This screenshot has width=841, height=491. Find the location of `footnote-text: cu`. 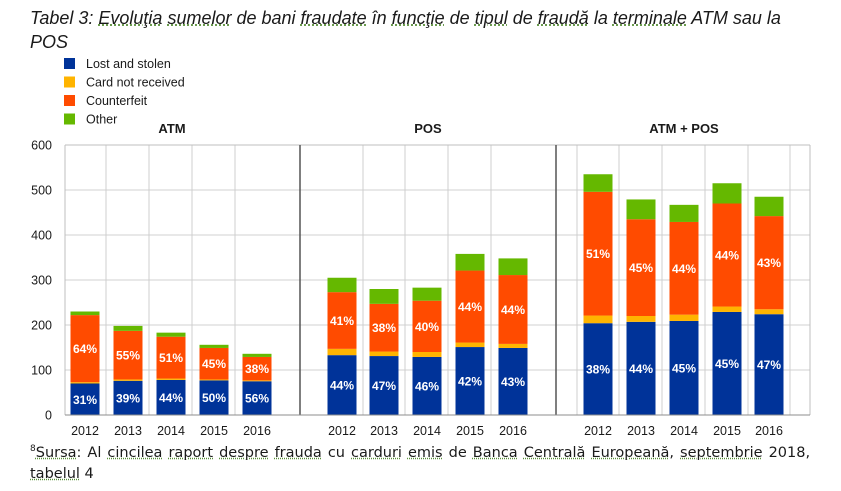

footnote-text: cu is located at coordinates (336, 453).